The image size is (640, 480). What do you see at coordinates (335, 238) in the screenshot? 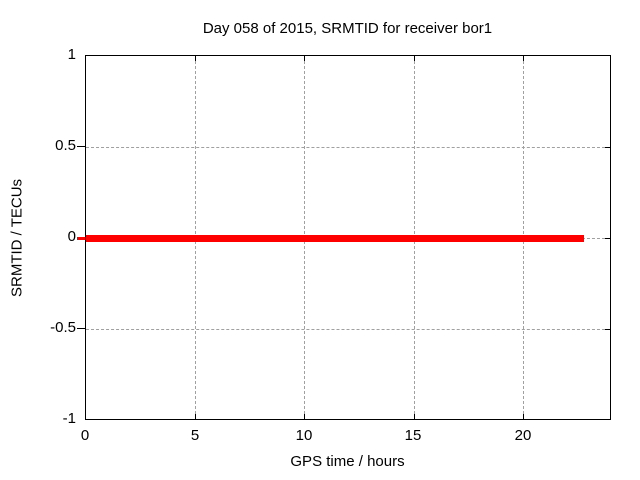
I see `data-series-line` at bounding box center [335, 238].